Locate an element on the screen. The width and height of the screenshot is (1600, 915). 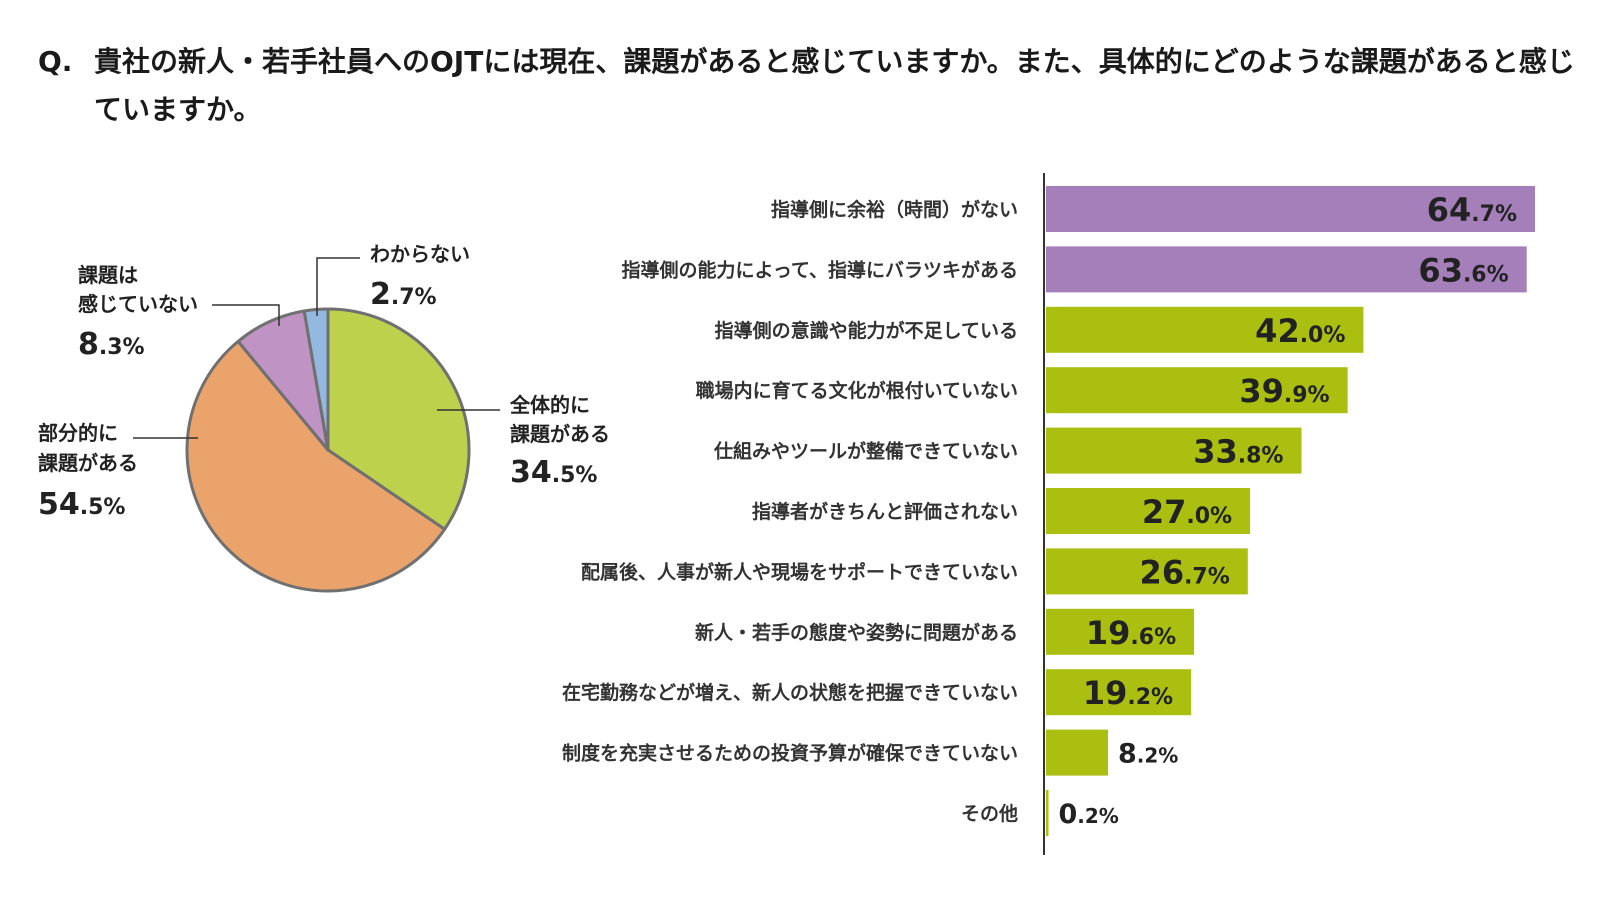
bar-category-label: 指導側に余裕（時間）がない is located at coordinates (894, 209).